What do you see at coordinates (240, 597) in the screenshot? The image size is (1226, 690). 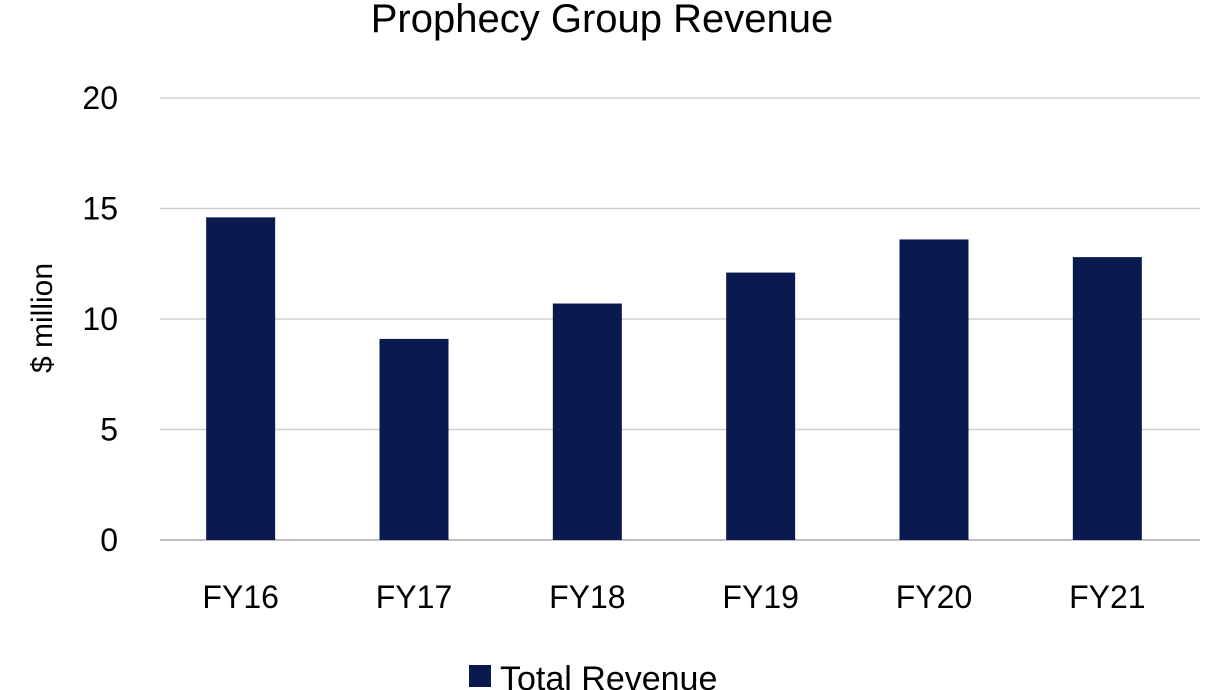 I see `x-tick-label: FY16` at bounding box center [240, 597].